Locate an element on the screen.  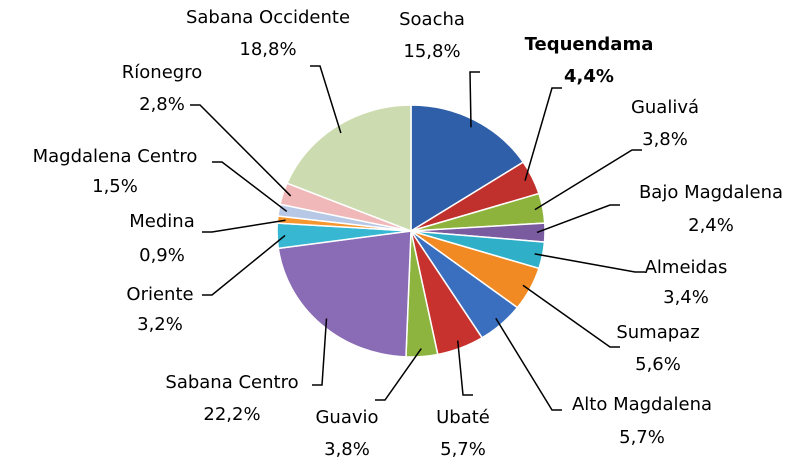
value-label: 1,5% is located at coordinates (115, 186).